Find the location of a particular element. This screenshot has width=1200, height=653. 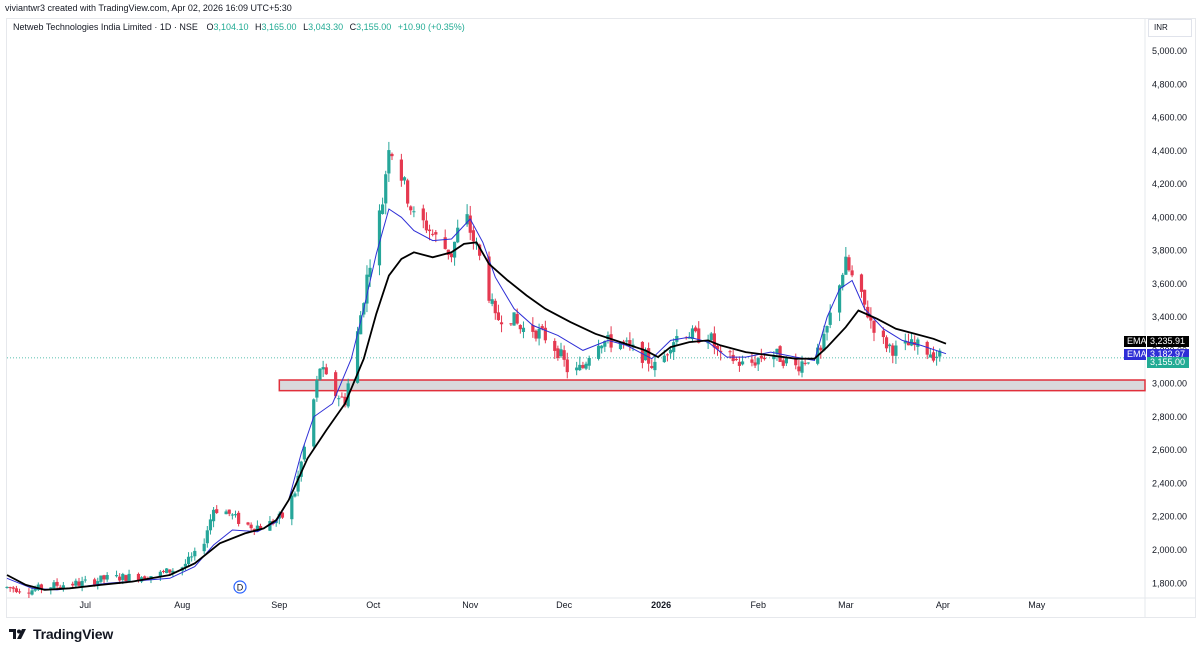

last-price-tag-value: 3,155.00 is located at coordinates (1168, 362).